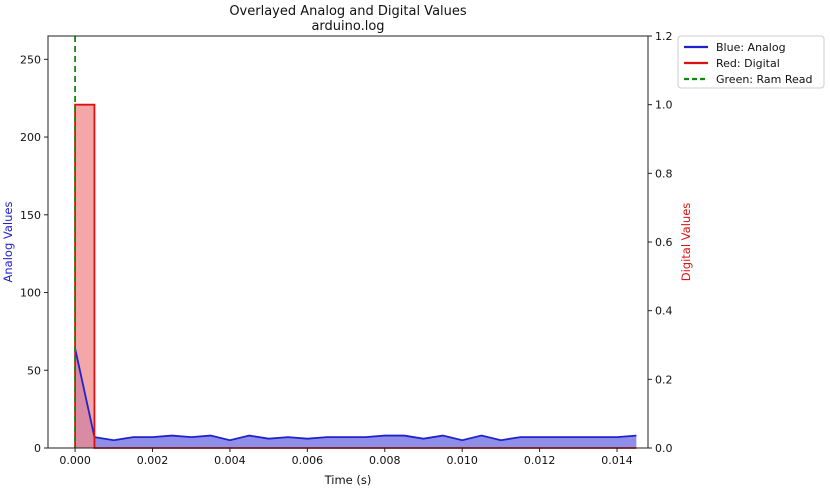 The image size is (830, 488). I want to click on y-left-tick-label: 50, so click(34, 370).